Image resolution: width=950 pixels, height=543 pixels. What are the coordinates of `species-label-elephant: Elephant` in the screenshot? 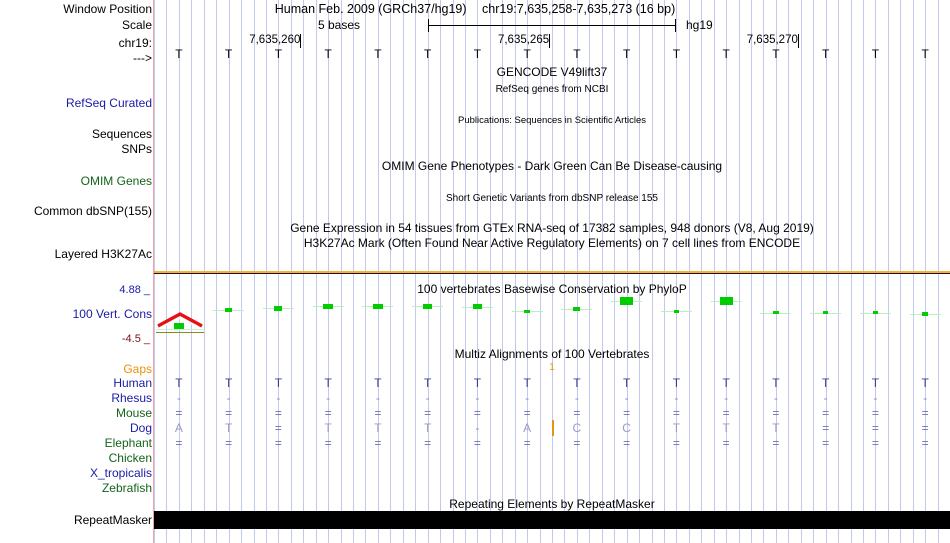 It's located at (128, 443).